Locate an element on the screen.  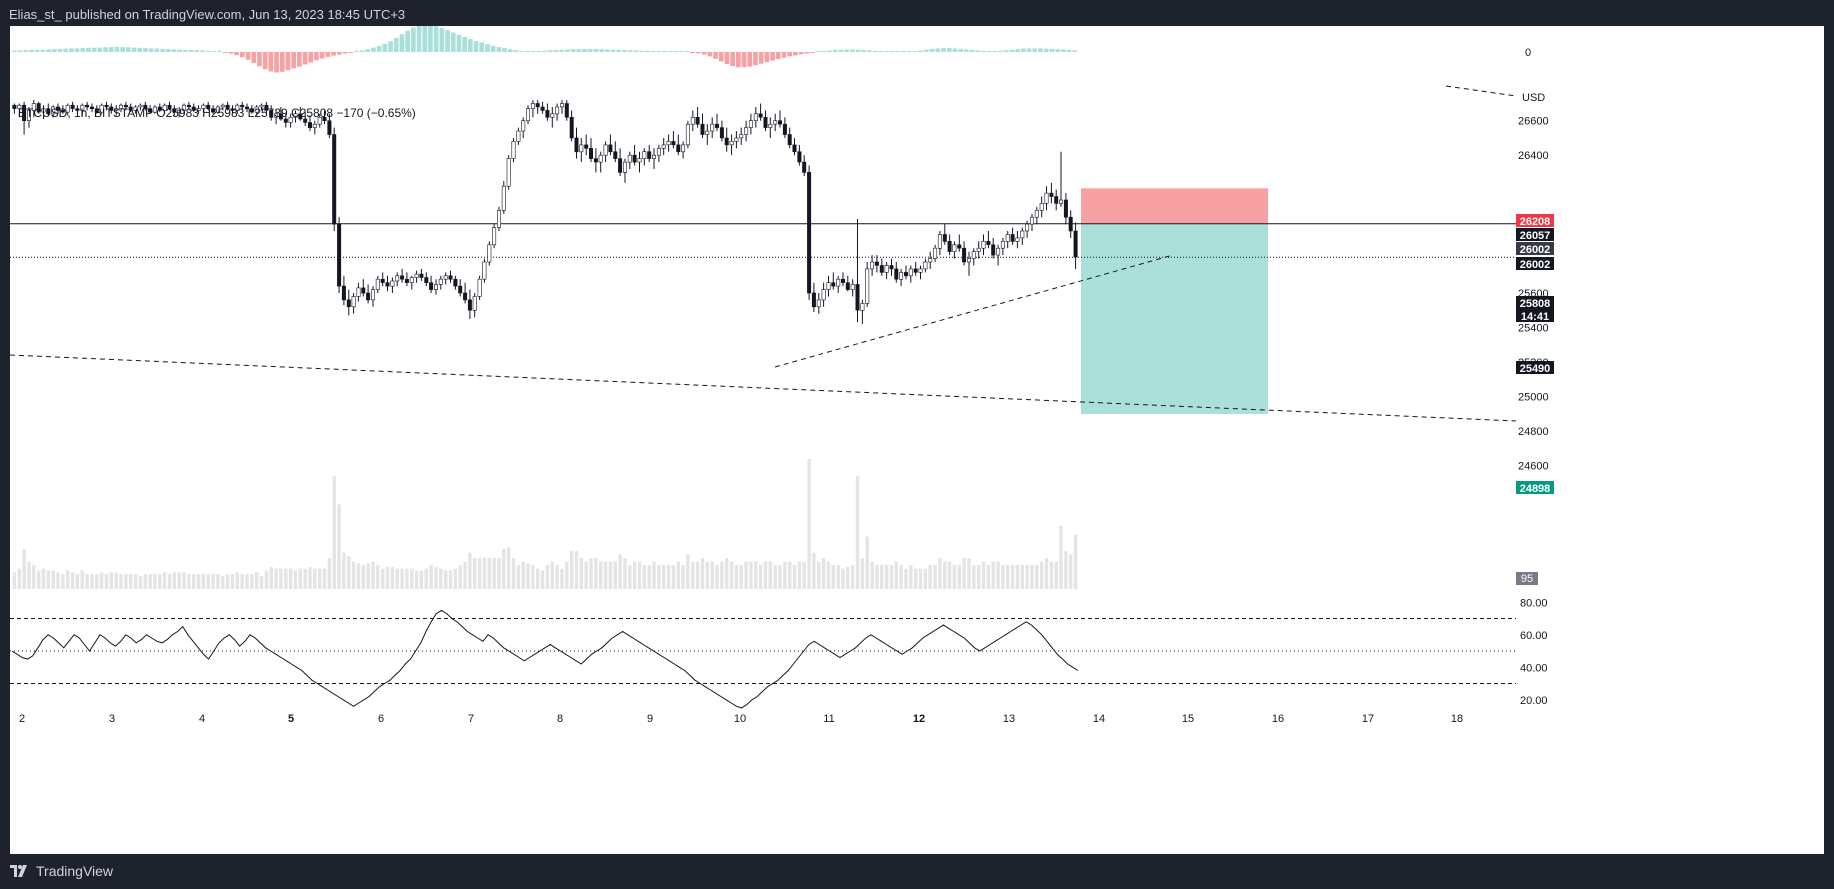
currency-label: USD is located at coordinates (1533, 98).